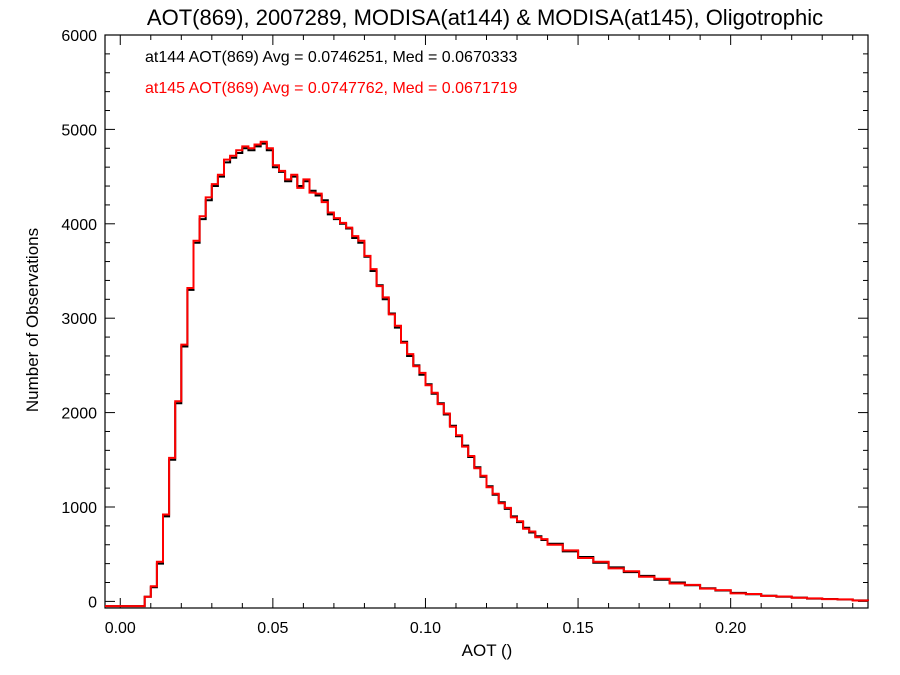 This screenshot has width=900, height=675. Describe the element at coordinates (79, 225) in the screenshot. I see `y-tick-label: 4000` at that location.